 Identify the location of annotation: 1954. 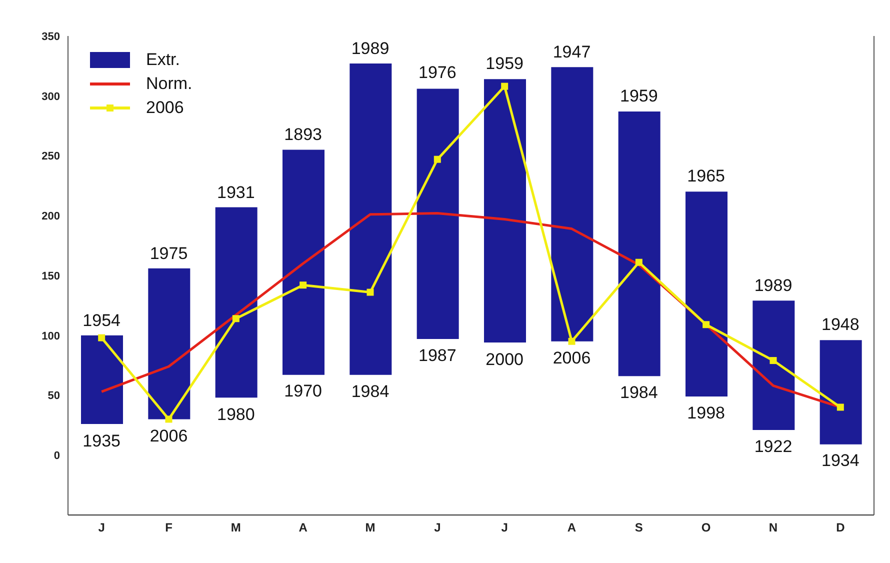
(101, 320).